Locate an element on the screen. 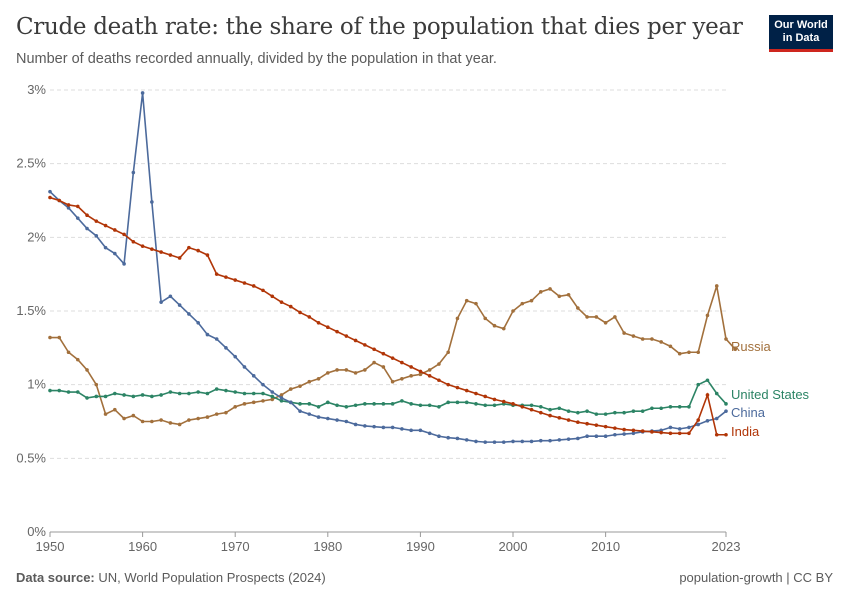 The height and width of the screenshot is (600, 850). license: population-growth | CC BY is located at coordinates (756, 577).